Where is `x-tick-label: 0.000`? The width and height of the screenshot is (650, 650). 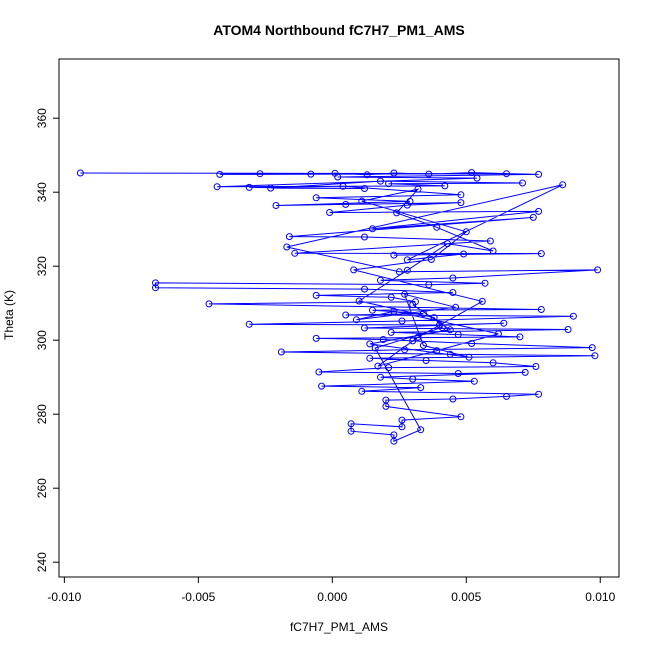 x-tick-label: 0.000 is located at coordinates (332, 597).